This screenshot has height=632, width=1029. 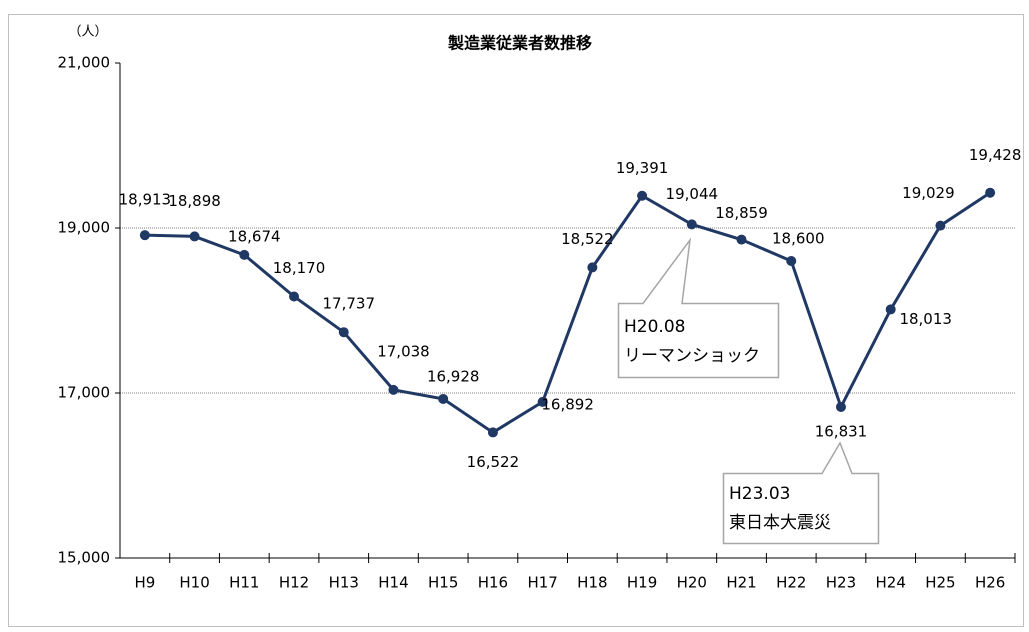 I want to click on annotation-text: H20.08, so click(x=654, y=327).